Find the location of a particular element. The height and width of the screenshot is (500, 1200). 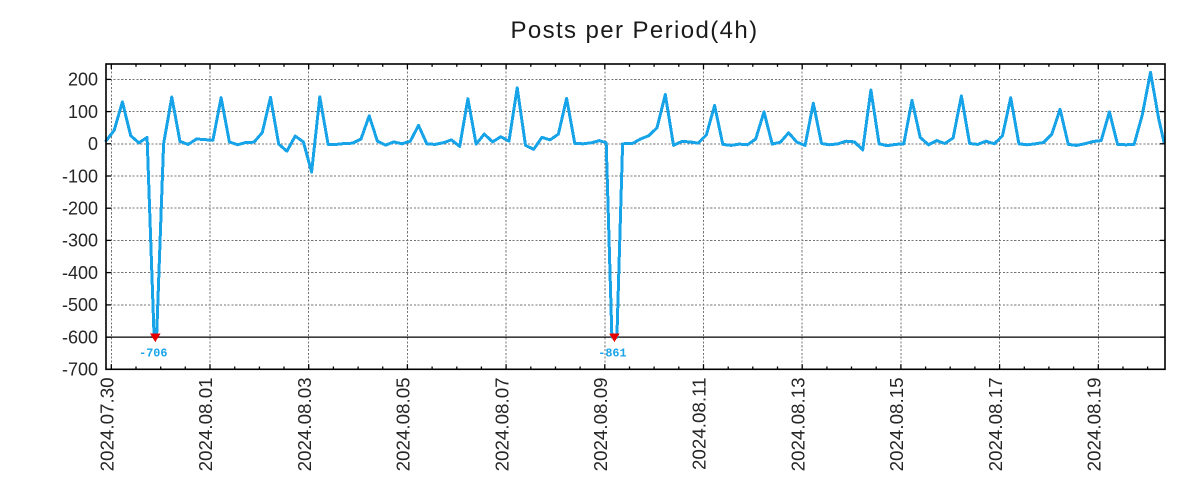

svg-text: 2024.08.17 is located at coordinates (995, 424).